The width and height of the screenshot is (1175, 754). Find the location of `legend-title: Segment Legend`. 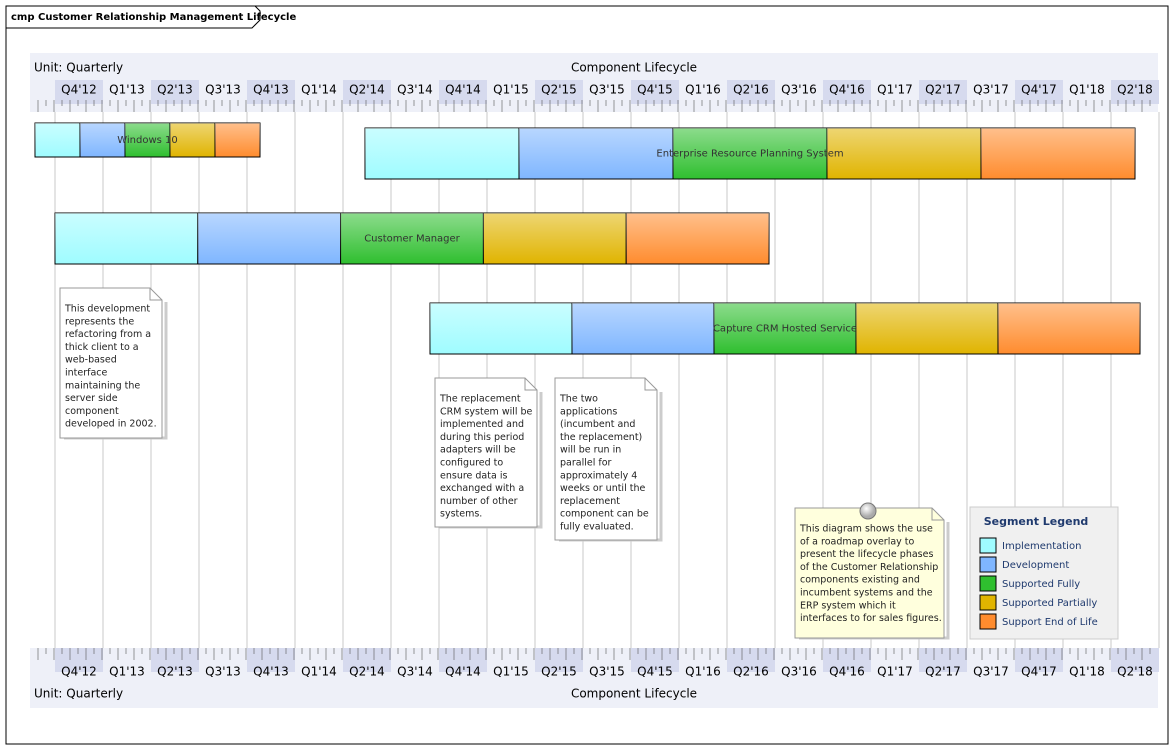

legend-title: Segment Legend is located at coordinates (1036, 521).